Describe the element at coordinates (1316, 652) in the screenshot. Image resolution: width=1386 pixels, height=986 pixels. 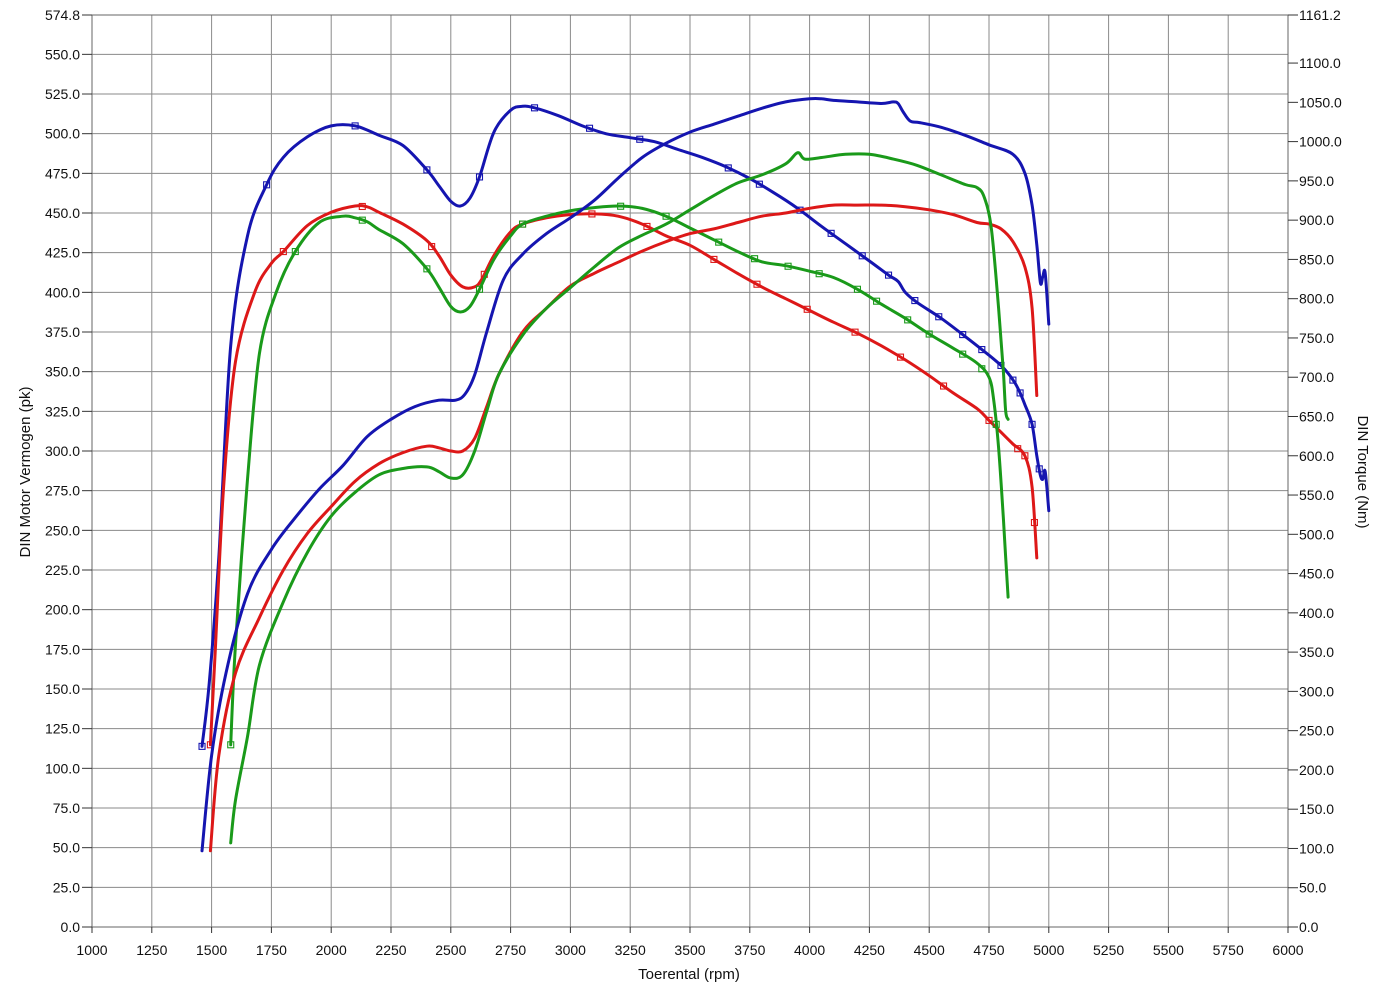
I see `right-y-tick-label: 350.0` at that location.